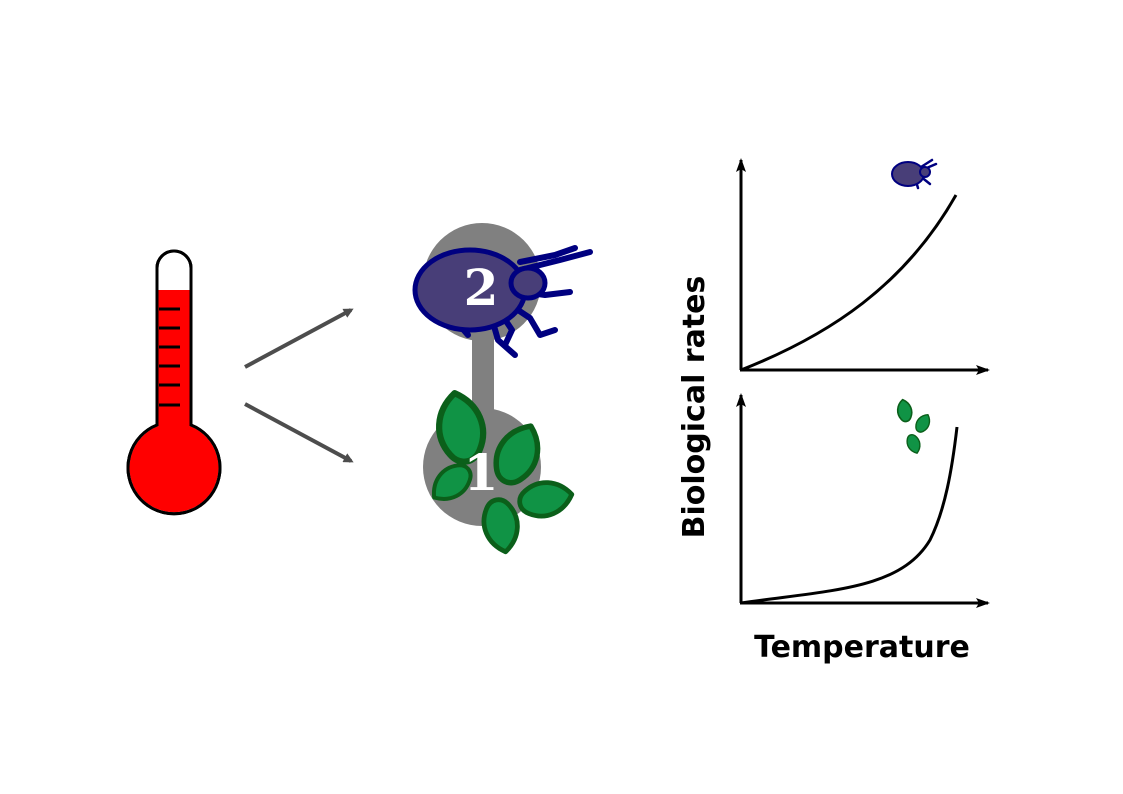 This screenshot has height=794, width=1123. I want to click on consumer-rate-curve, so click(849, 283).